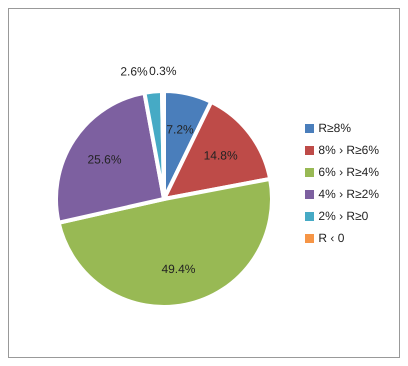  What do you see at coordinates (331, 238) in the screenshot?
I see `legend-label: R ‹ 0` at bounding box center [331, 238].